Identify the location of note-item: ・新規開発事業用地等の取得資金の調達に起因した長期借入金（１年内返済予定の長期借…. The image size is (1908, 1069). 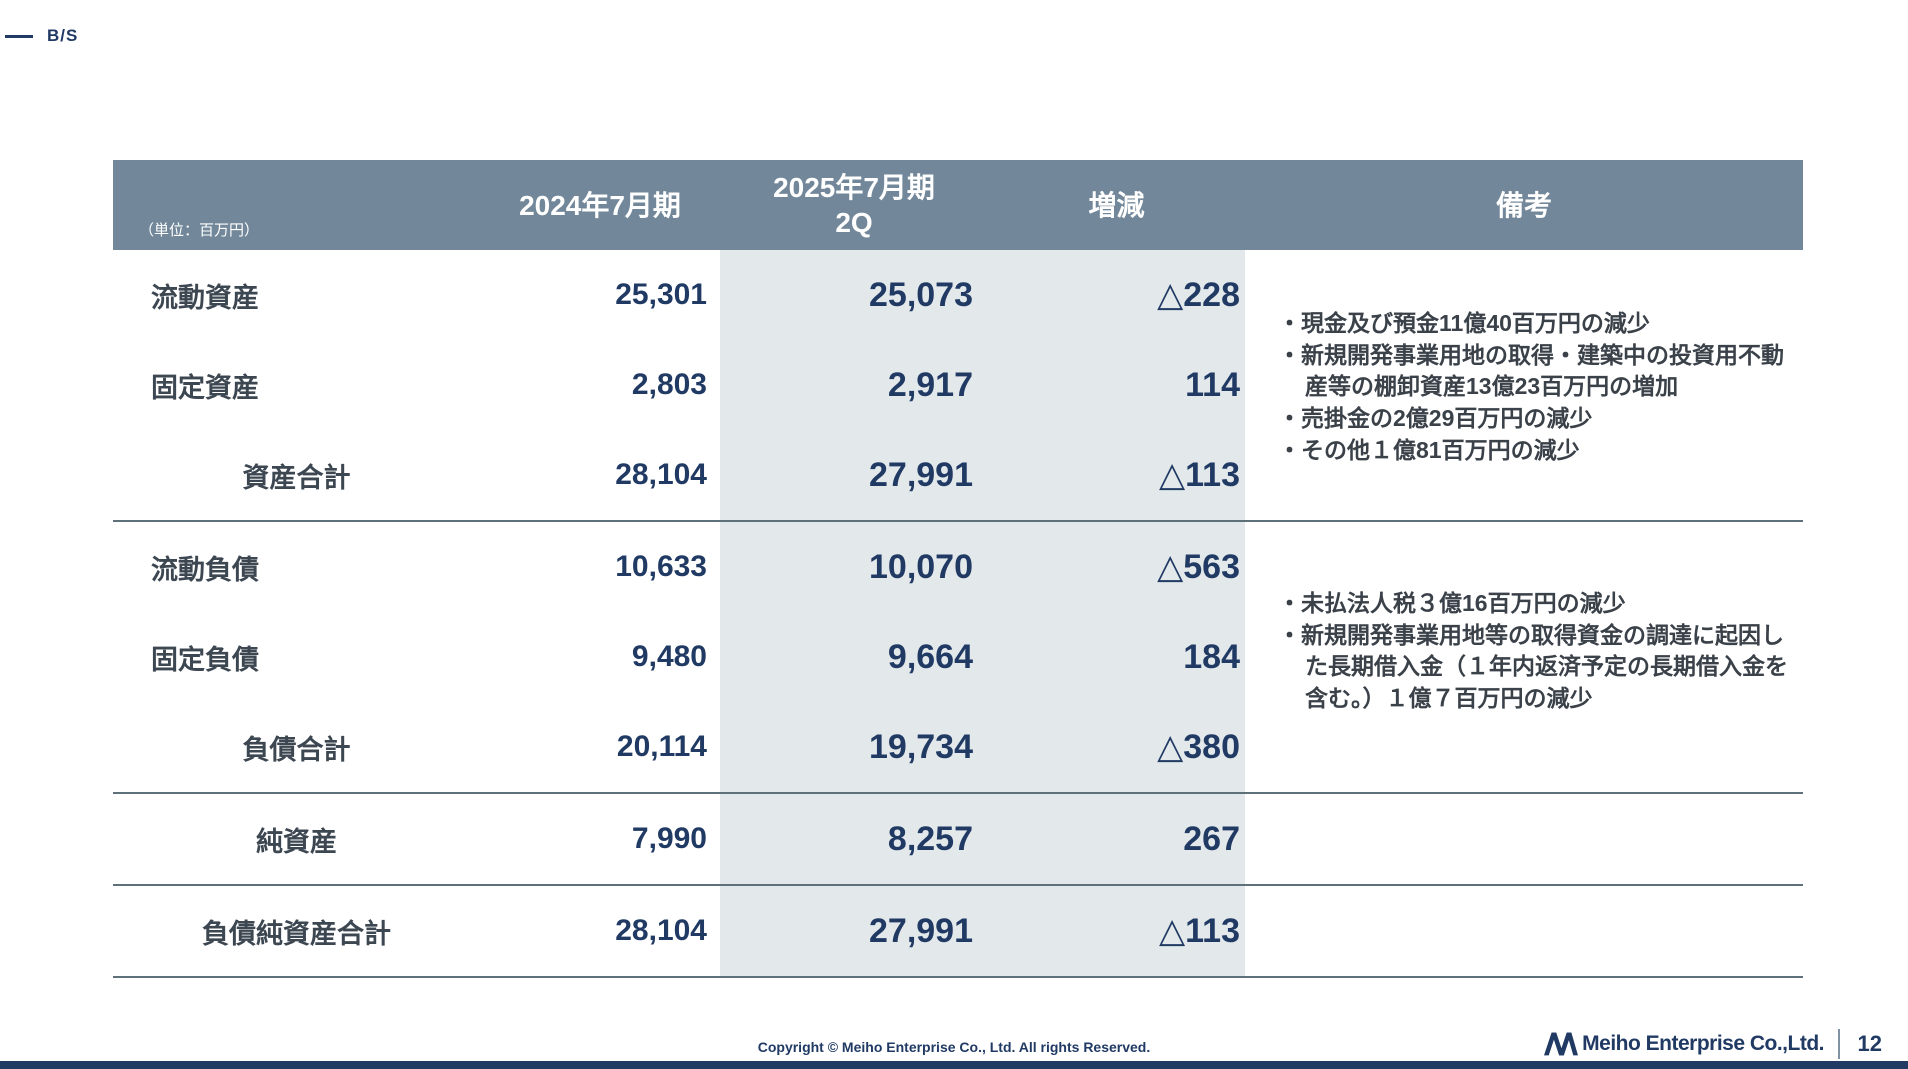
(1533, 666).